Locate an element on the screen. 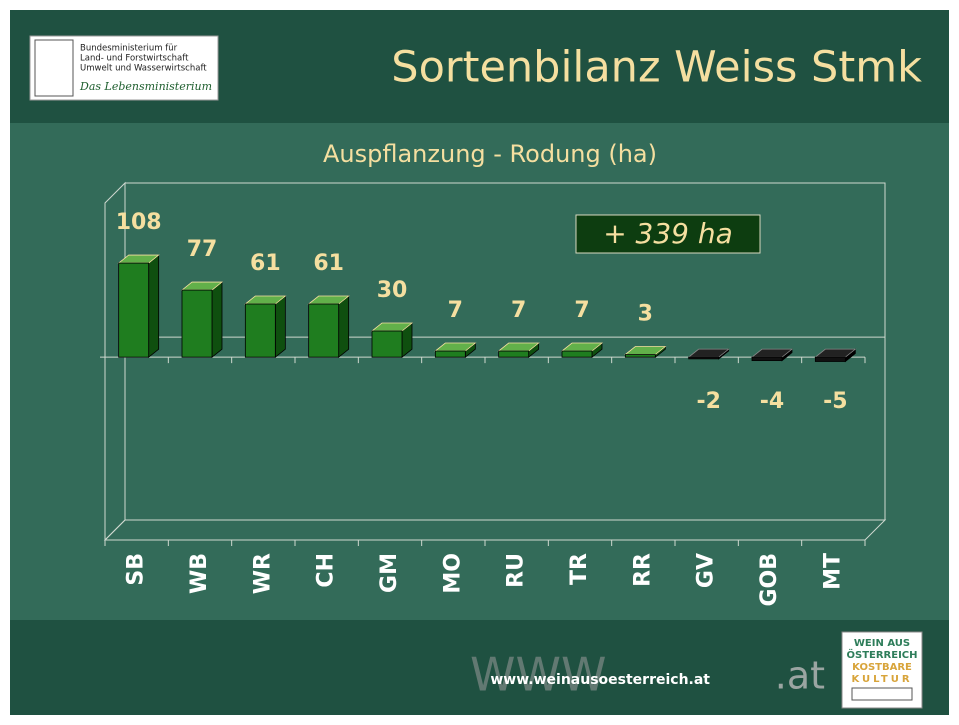 The width and height of the screenshot is (959, 725). x-tick-label: TR is located at coordinates (579, 569).